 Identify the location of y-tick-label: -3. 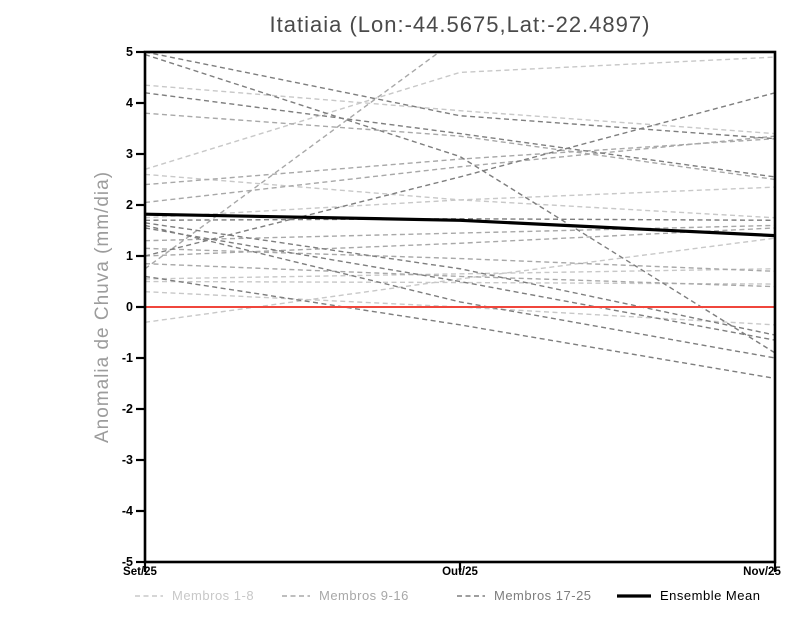
(127, 460).